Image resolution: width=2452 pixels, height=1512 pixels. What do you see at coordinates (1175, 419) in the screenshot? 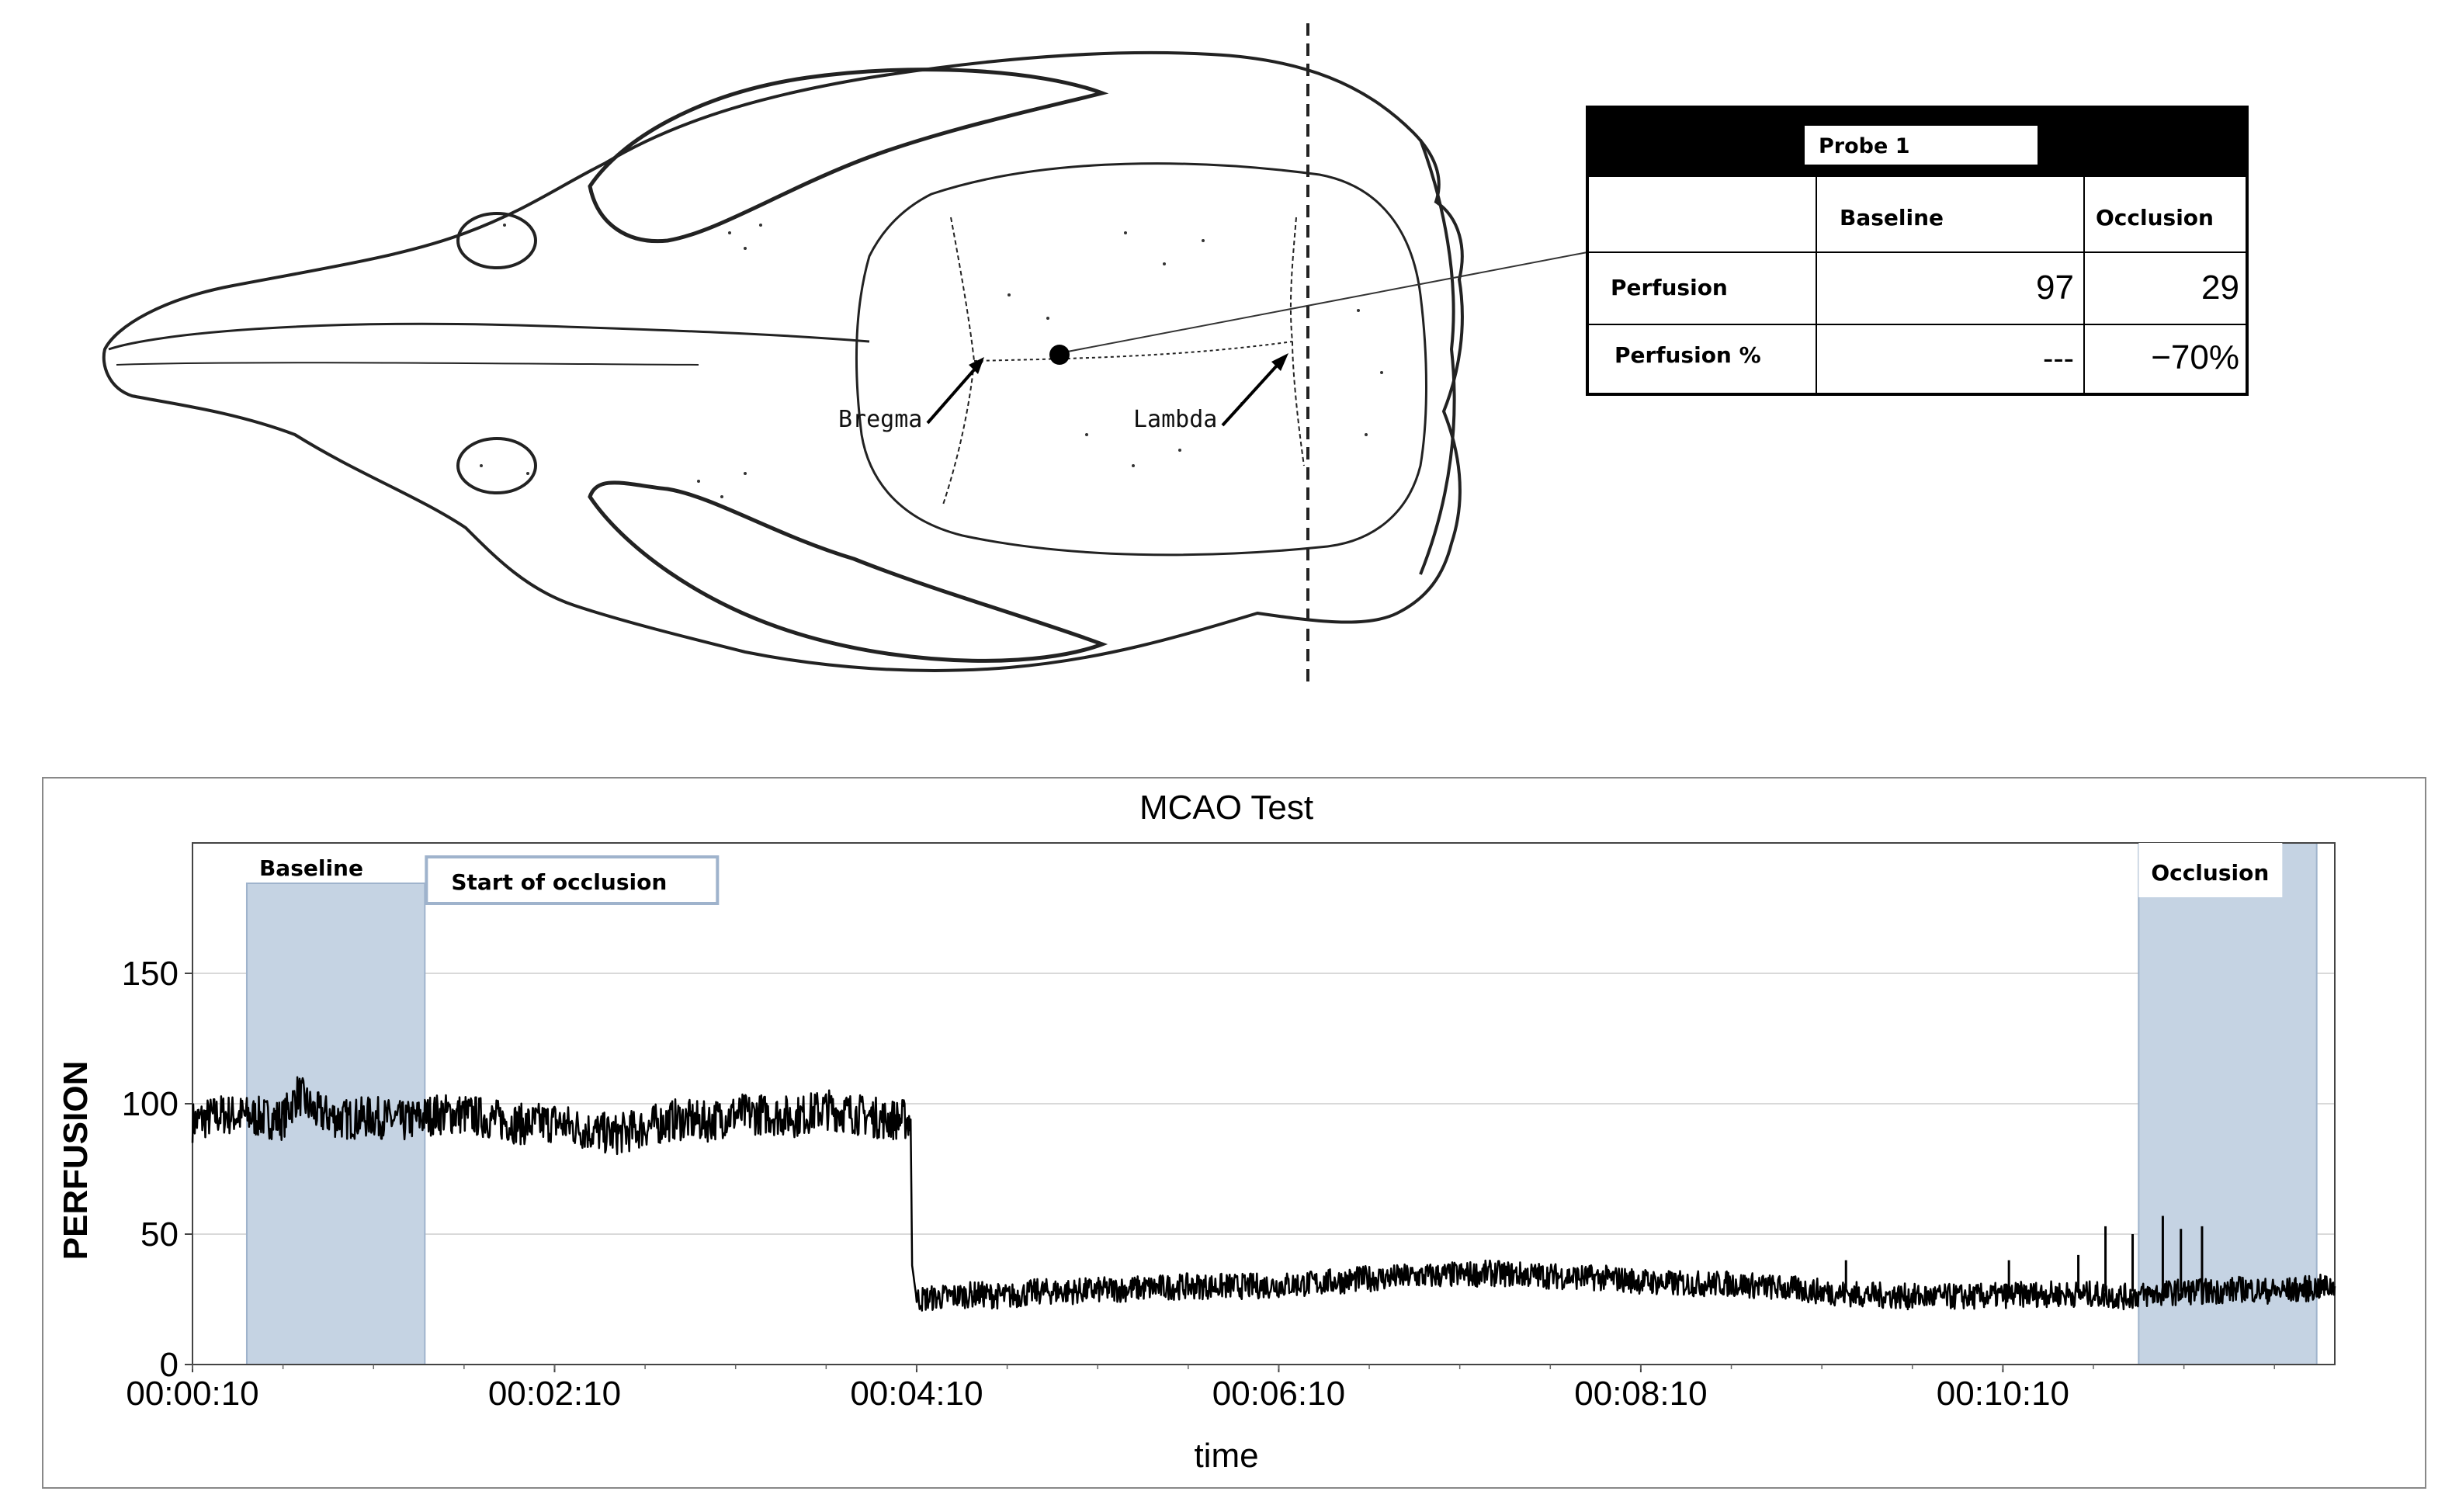
I see `lambda-label: Lambda` at bounding box center [1175, 419].